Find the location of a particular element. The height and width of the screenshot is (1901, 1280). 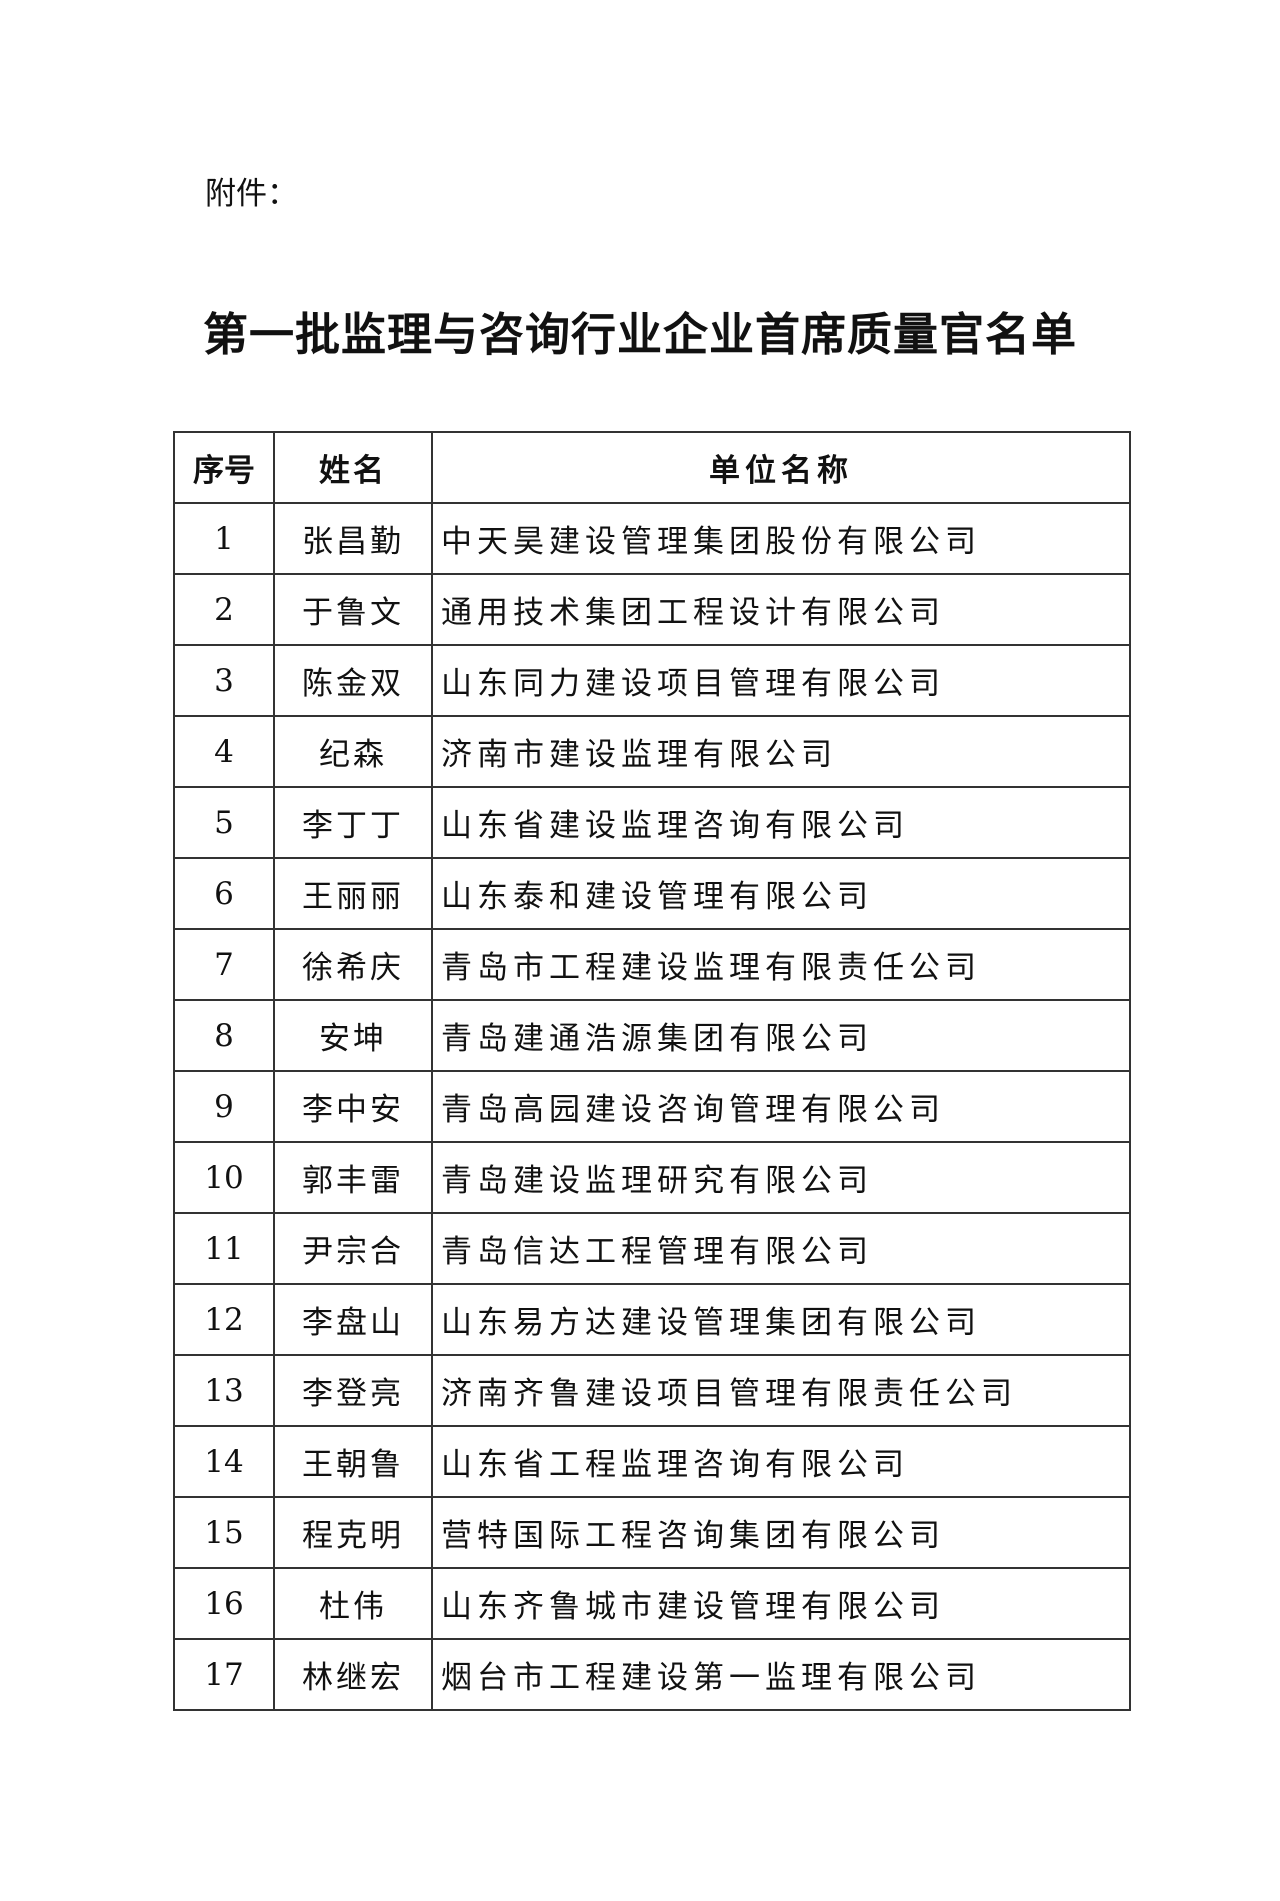

row-name: 李中安 is located at coordinates (353, 1106).